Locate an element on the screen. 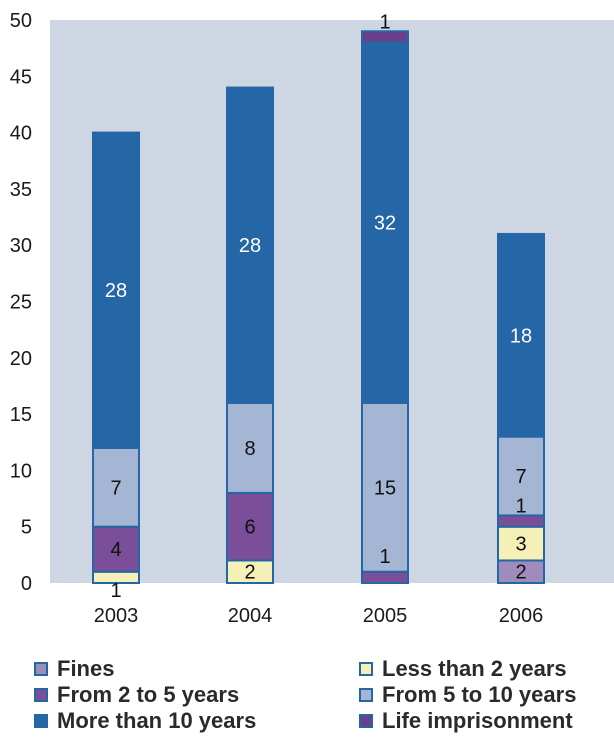 This screenshot has height=740, width=614. legend-item-life-imprisonment: Life imprisonment is located at coordinates (466, 721).